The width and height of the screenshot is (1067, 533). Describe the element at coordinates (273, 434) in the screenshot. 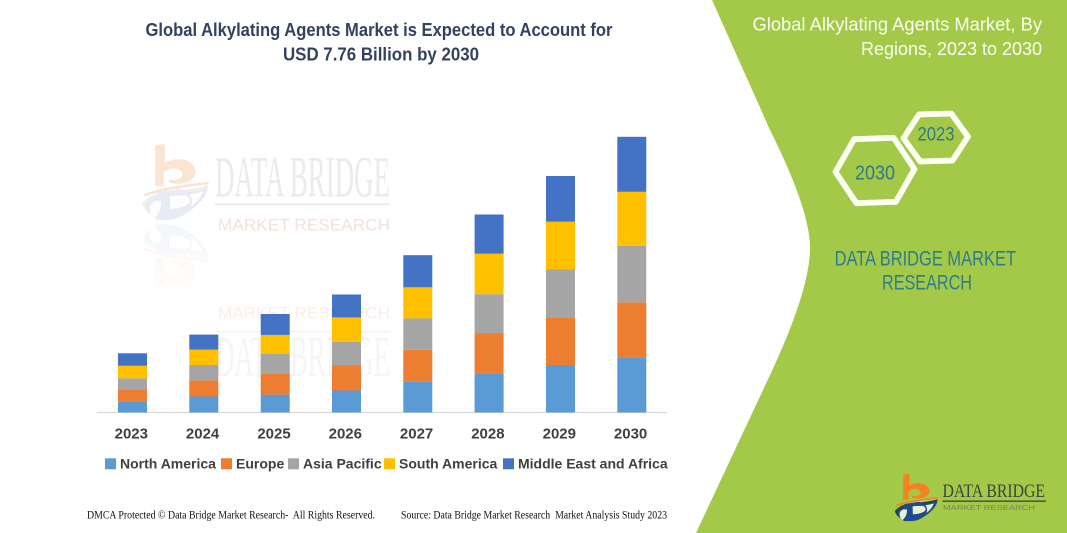

I see `svg-text: 2025` at that location.